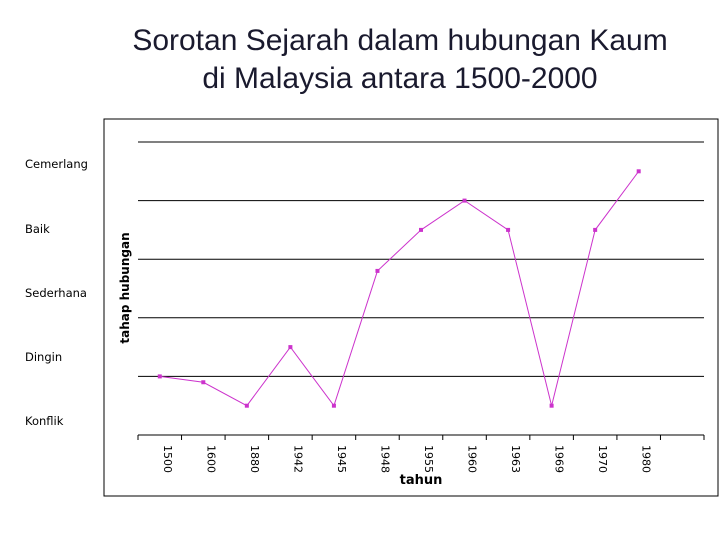 Image resolution: width=728 pixels, height=546 pixels. What do you see at coordinates (167, 459) in the screenshot?
I see `x-tick-label: 1500` at bounding box center [167, 459].